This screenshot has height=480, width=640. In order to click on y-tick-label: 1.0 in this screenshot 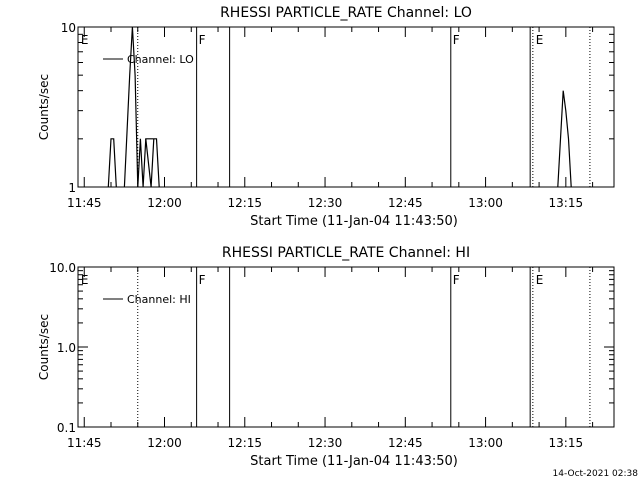, I will do `click(66, 348)`.